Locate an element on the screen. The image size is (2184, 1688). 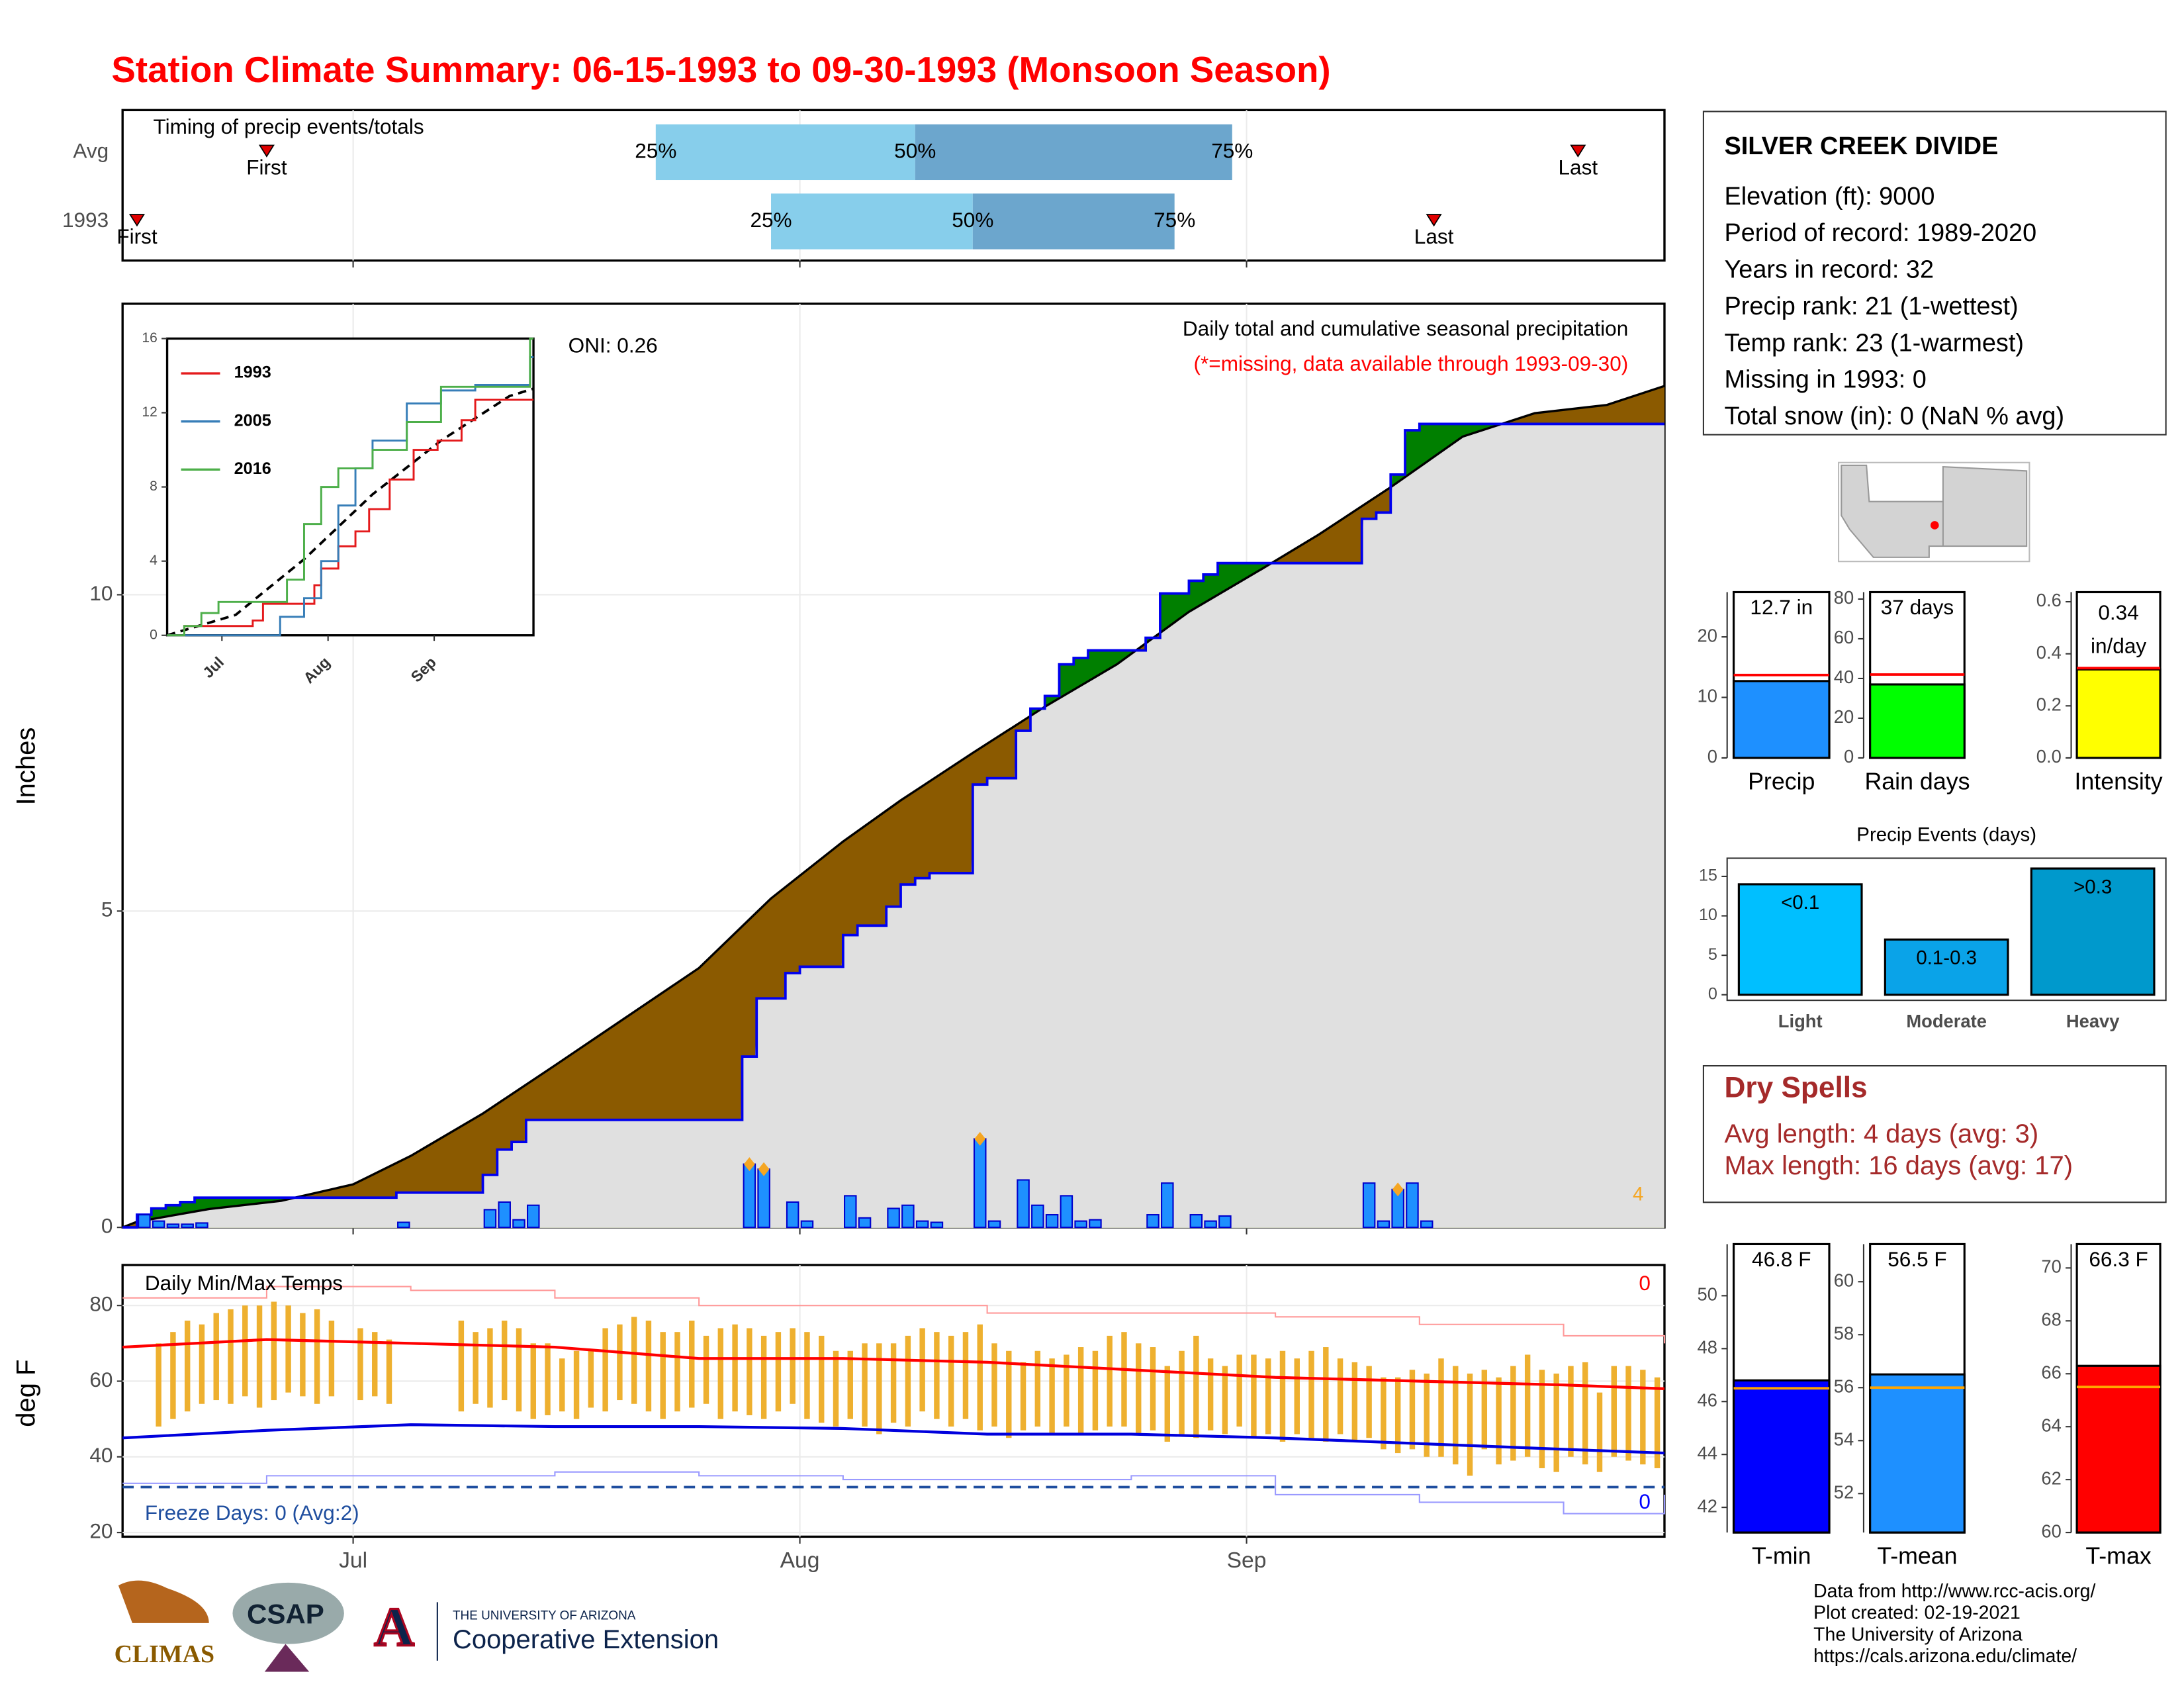
x-tick-label: Aug is located at coordinates (800, 1560).